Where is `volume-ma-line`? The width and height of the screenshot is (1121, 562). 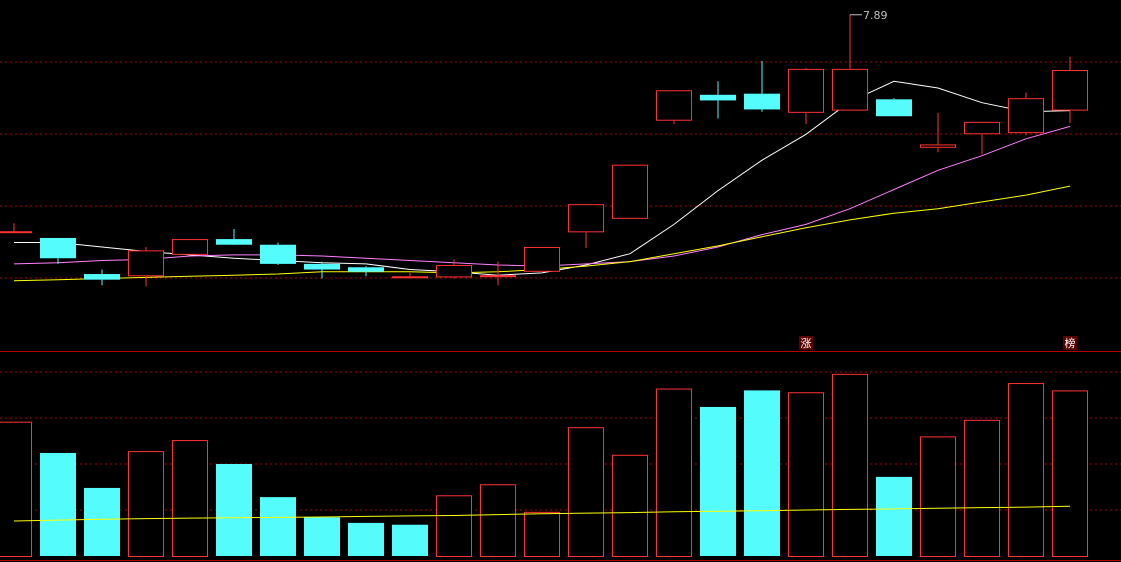
volume-ma-line is located at coordinates (542, 513).